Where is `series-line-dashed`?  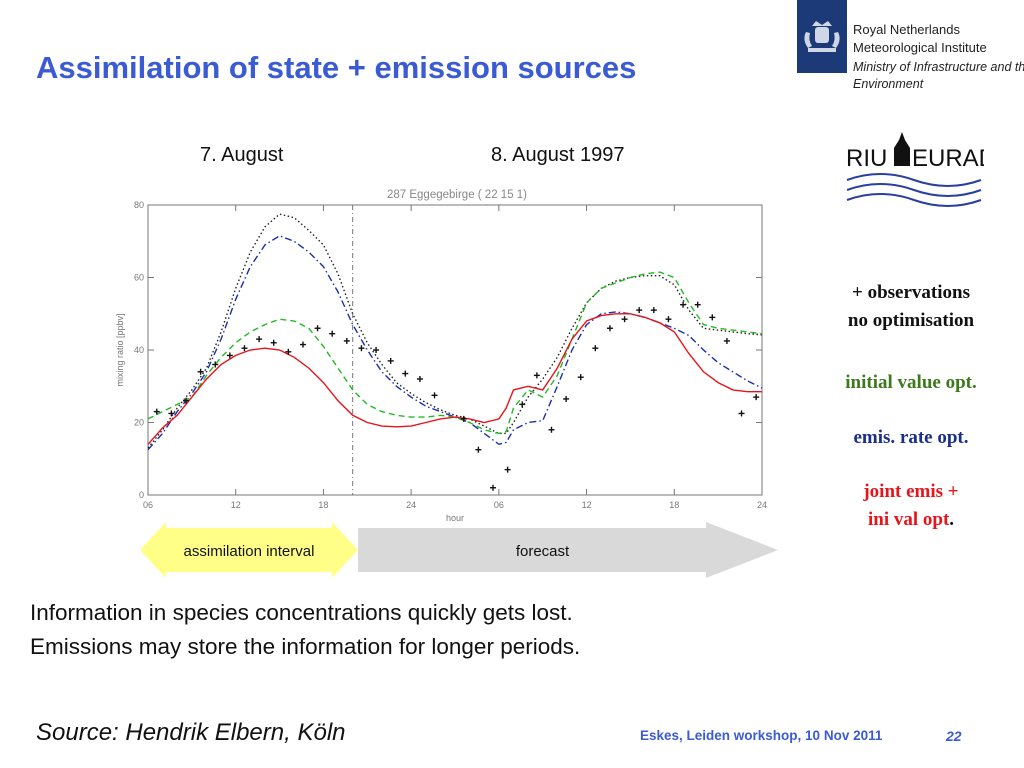
series-line-dashed is located at coordinates (455, 353).